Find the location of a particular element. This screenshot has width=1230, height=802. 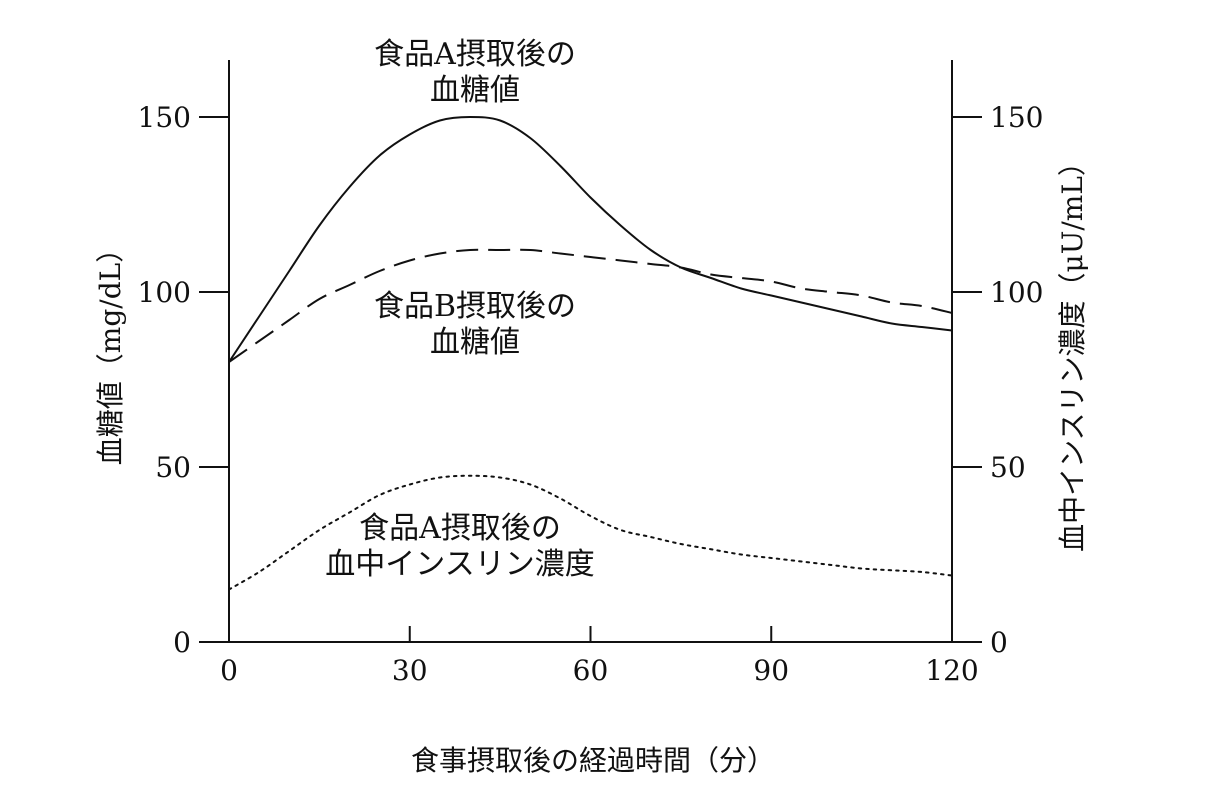

y-right-tick-label-50: 50 is located at coordinates (1008, 467).